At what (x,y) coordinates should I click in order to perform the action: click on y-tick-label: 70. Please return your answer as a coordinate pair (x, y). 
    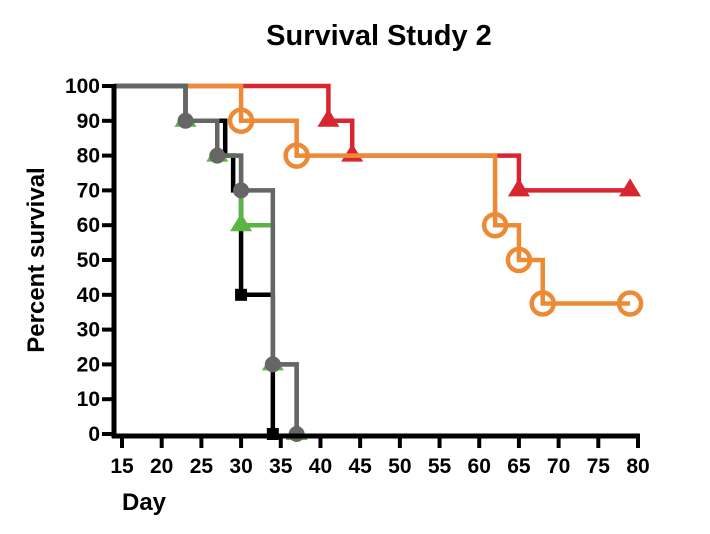
    Looking at the image, I should click on (88, 190).